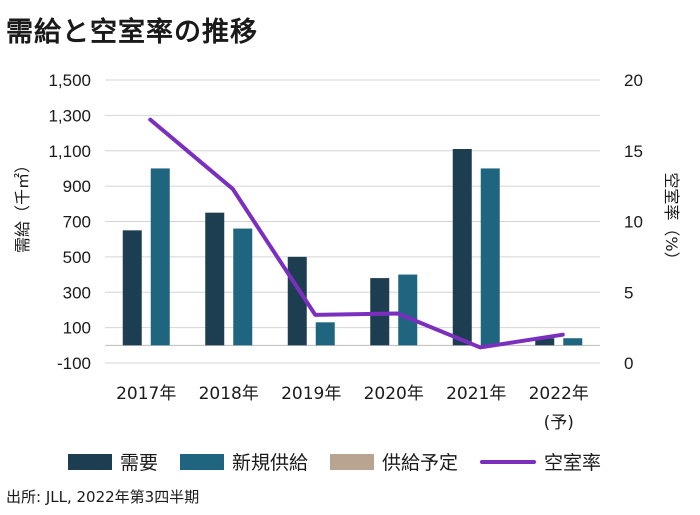 The width and height of the screenshot is (700, 515). Describe the element at coordinates (352, 408) in the screenshot. I see `category-labels: 2017年 2018年 2019年 2020年 2021年 2022年 (予)` at that location.